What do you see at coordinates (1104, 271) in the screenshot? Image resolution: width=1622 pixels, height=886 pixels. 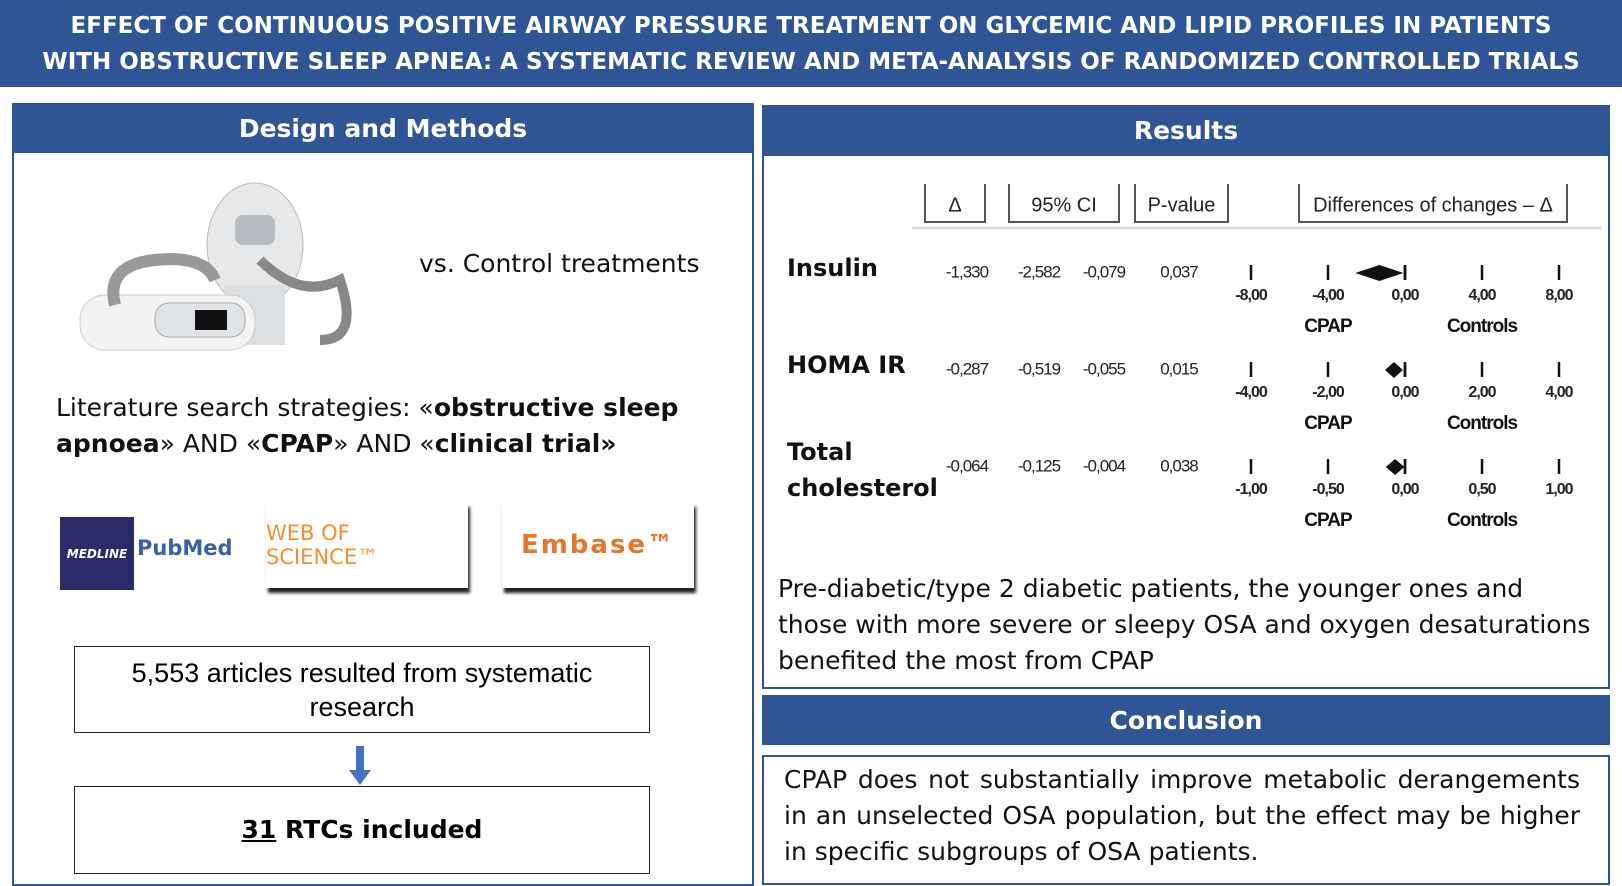 I see `ci-upper: -0,079` at bounding box center [1104, 271].